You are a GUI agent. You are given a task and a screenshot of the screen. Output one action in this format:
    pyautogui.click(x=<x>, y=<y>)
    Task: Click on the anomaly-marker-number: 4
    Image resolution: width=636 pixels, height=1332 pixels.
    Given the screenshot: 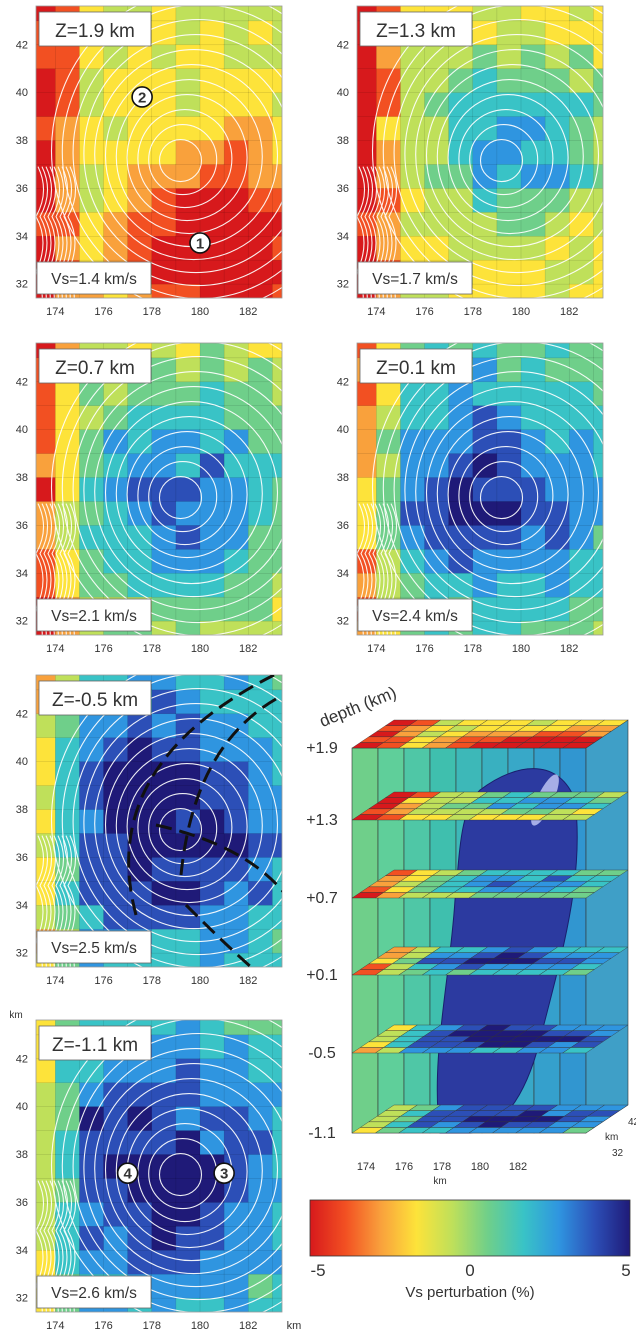 What is the action you would take?
    pyautogui.click(x=127, y=1174)
    